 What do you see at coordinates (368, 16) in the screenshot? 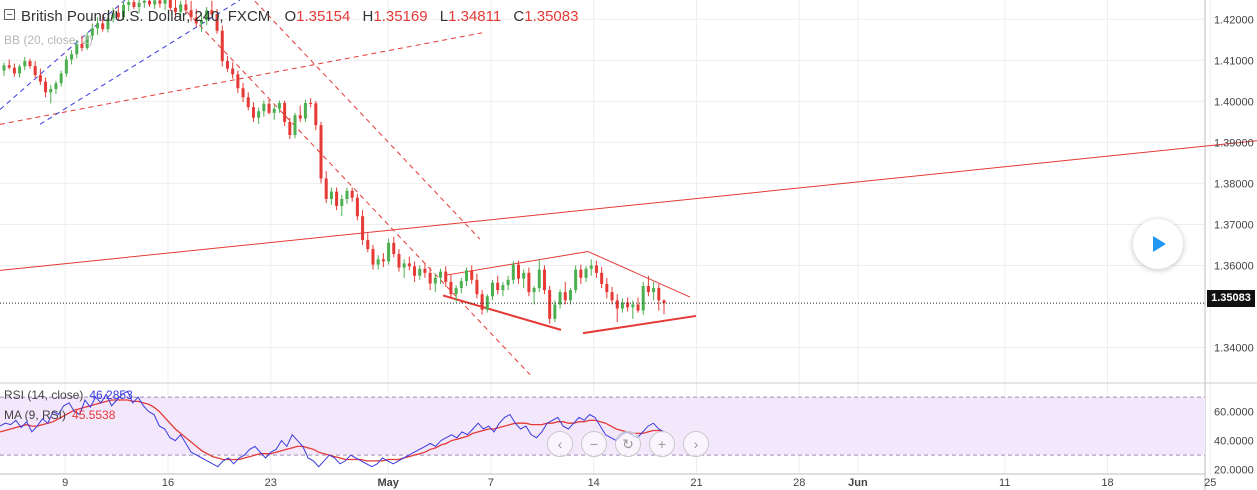
I see `high-label: H` at bounding box center [368, 16].